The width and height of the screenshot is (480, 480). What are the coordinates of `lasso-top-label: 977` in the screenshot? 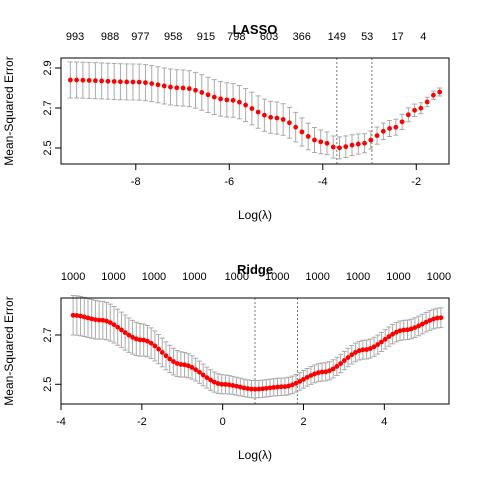 It's located at (140, 37).